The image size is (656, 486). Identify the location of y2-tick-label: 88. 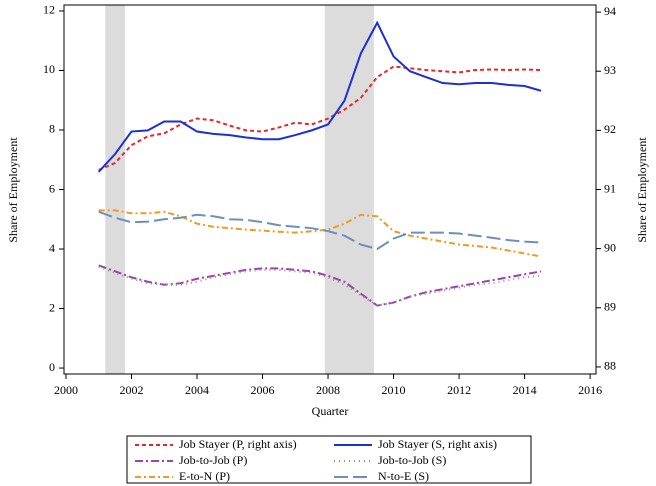
(610, 366).